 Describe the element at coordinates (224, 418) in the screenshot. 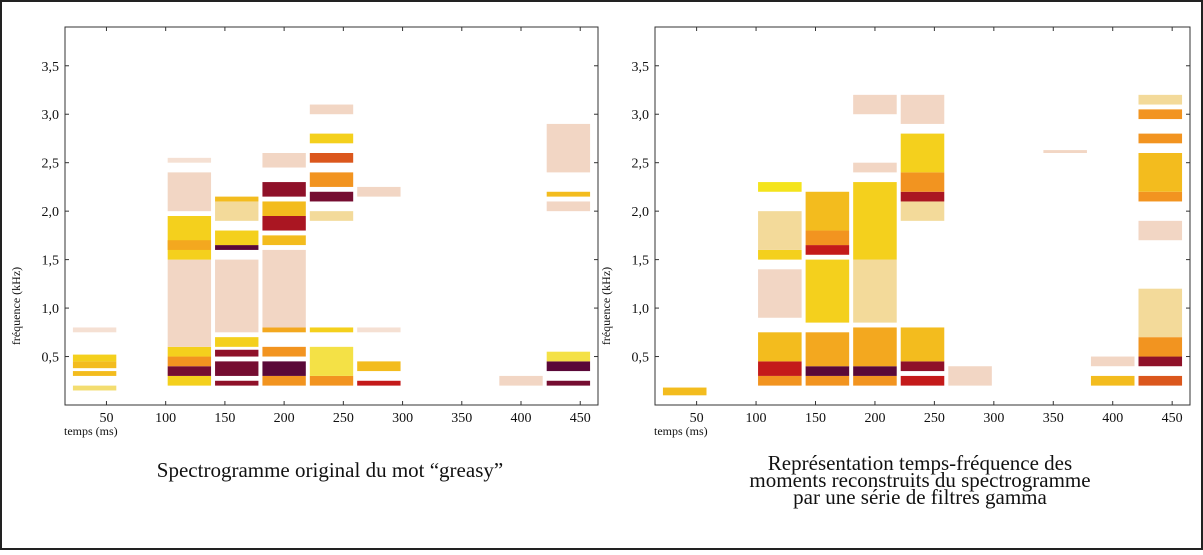

I see `x-tick-label: 150` at that location.